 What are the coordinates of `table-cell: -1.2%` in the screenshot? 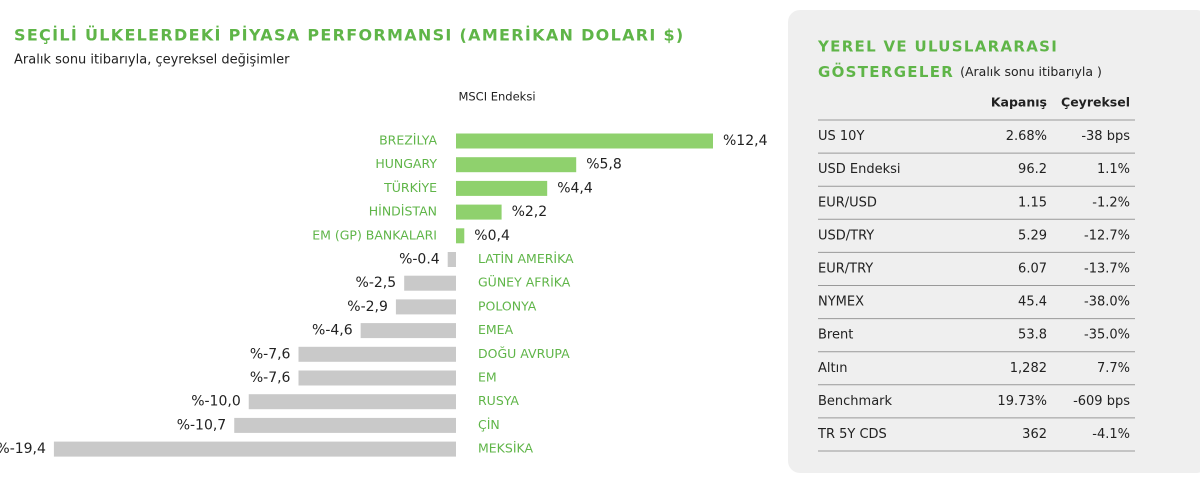 It's located at (1111, 202).